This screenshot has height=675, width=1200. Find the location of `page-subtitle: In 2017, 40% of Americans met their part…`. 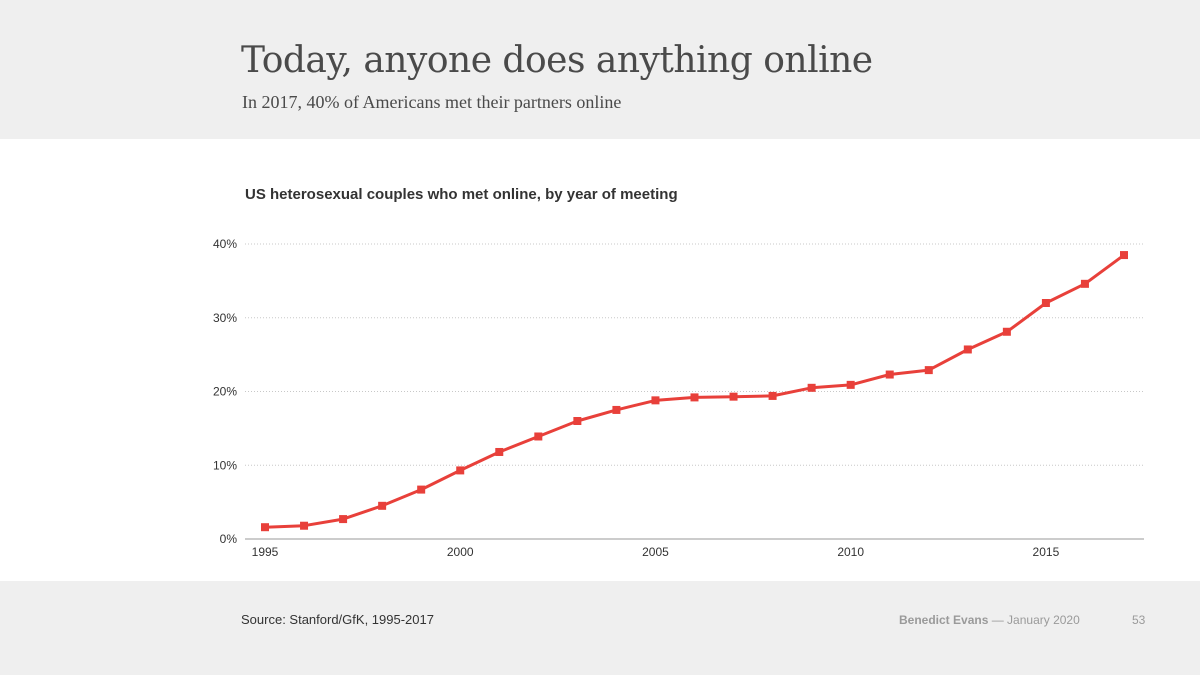

page-subtitle: In 2017, 40% of Americans met their part… is located at coordinates (432, 102).